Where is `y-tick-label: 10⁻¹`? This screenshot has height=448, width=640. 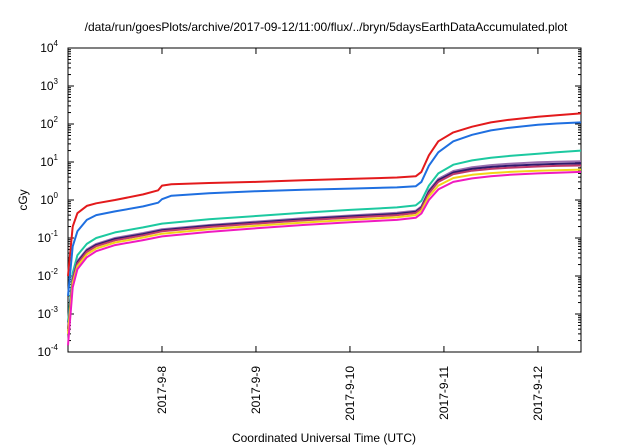 y-tick-label: 10⁻¹ is located at coordinates (48, 237).